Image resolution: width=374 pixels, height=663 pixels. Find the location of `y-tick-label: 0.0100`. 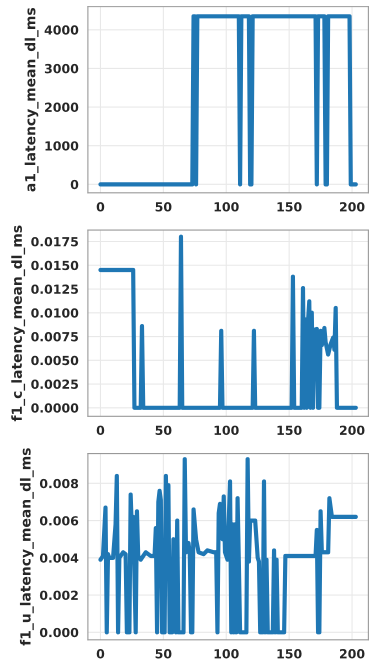

y-tick-label: 0.0100 is located at coordinates (54, 313).